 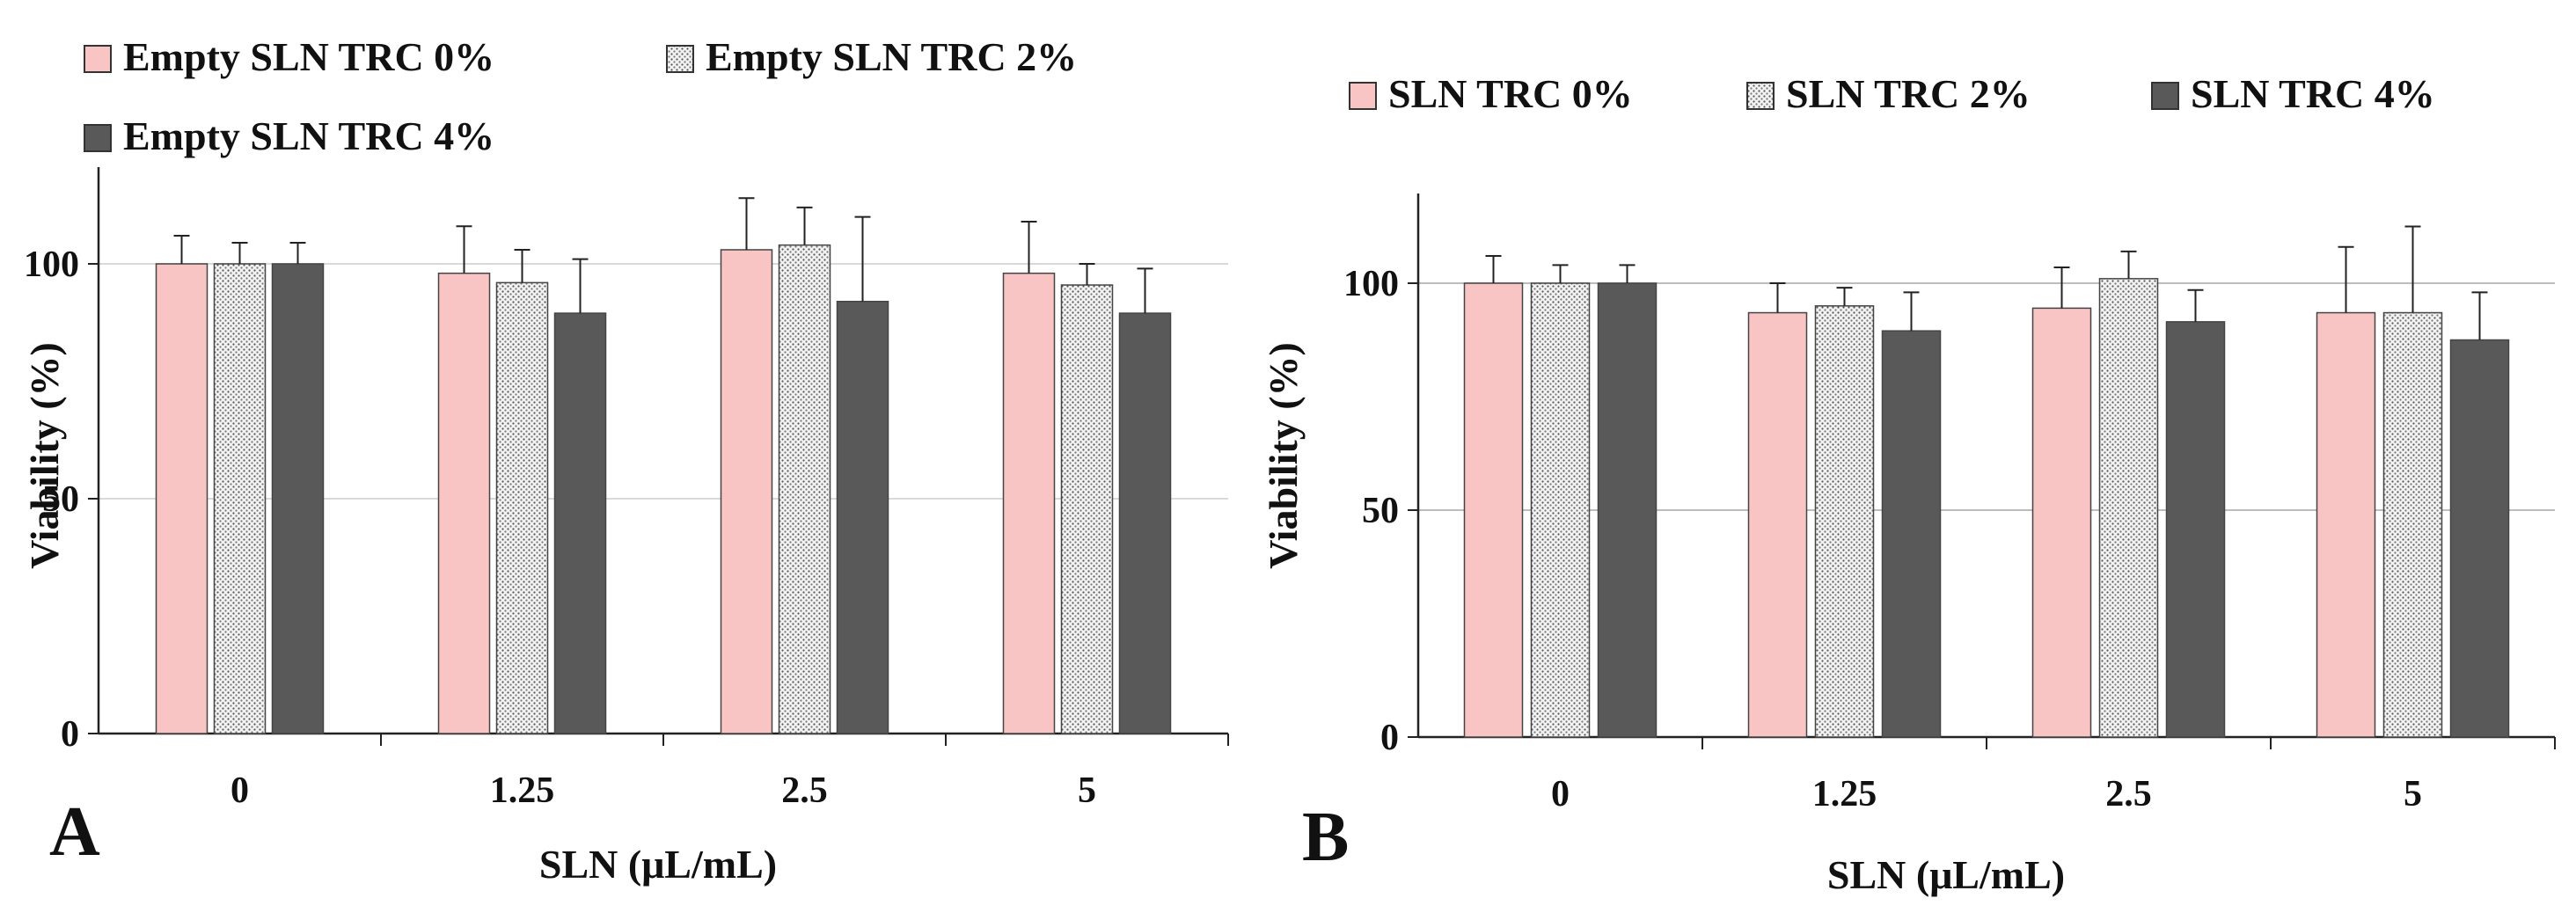 I want to click on legend-label-b-0: SLN TRC 0%, so click(x=1510, y=93).